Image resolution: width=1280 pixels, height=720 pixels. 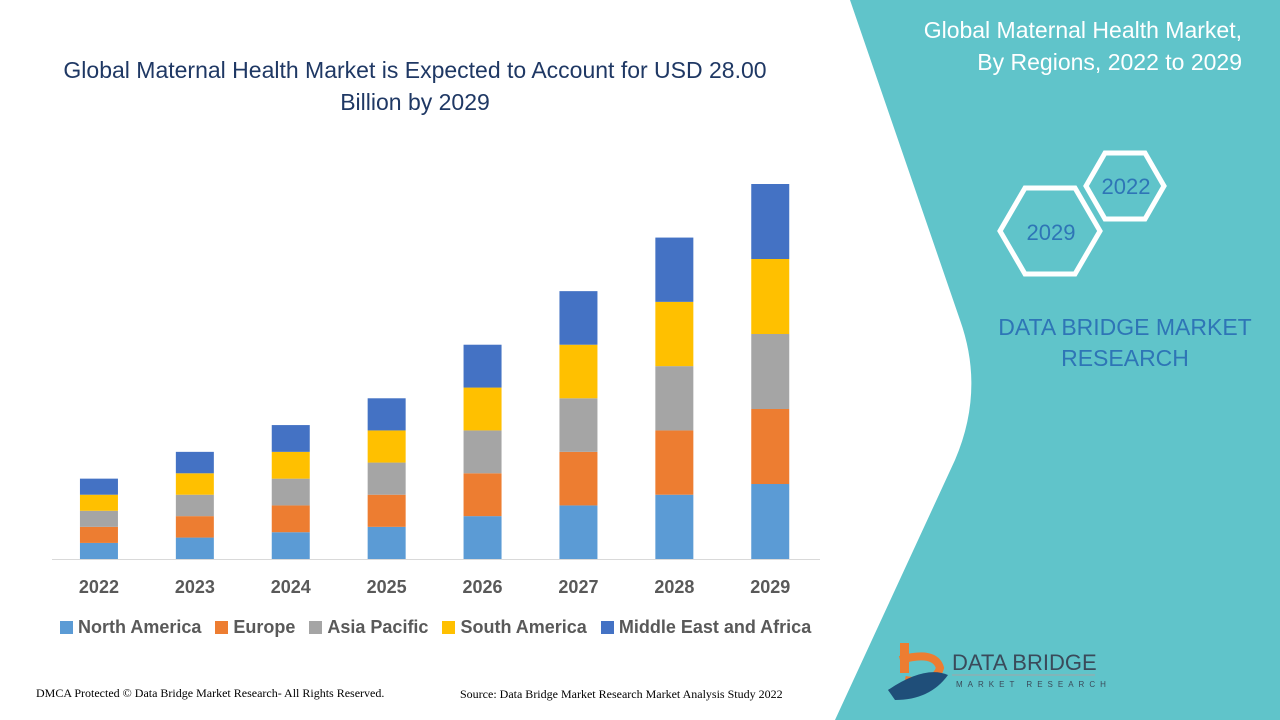 I want to click on bar-segment-2023-europe, so click(x=194, y=527).